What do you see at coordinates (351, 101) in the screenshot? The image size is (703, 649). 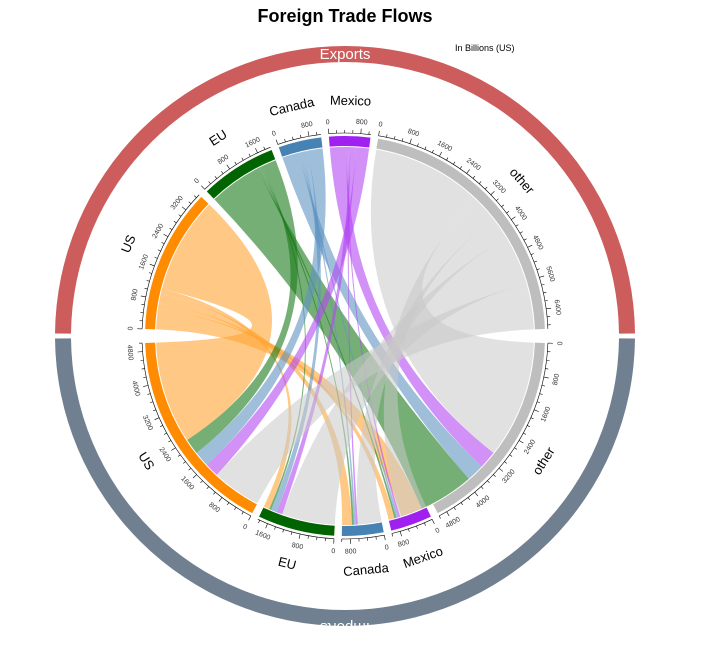 I see `export-label-mexico: Mexico` at bounding box center [351, 101].